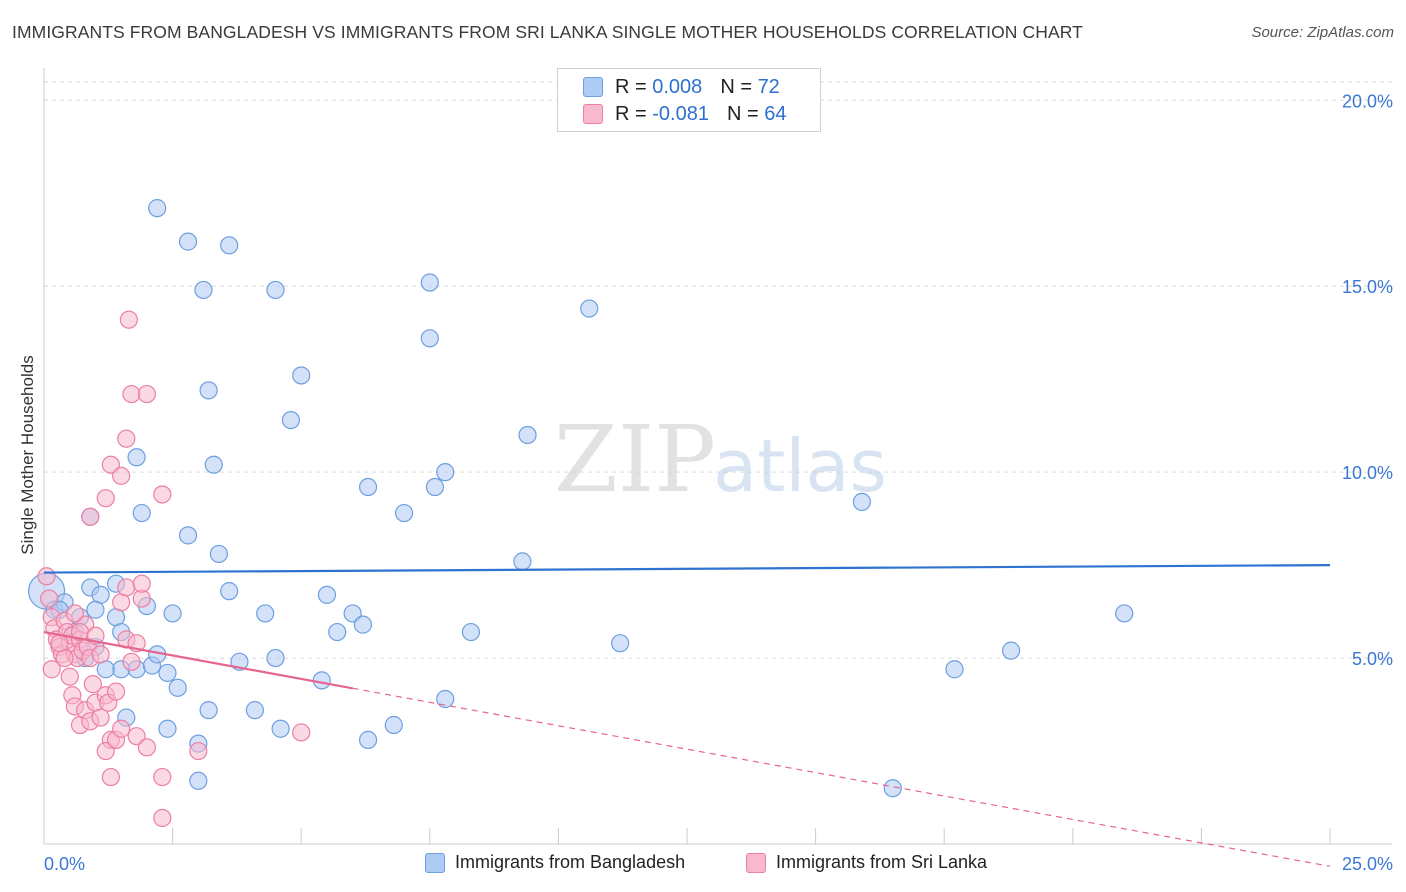 The image size is (1406, 892). I want to click on trend-line, so click(687, 569).